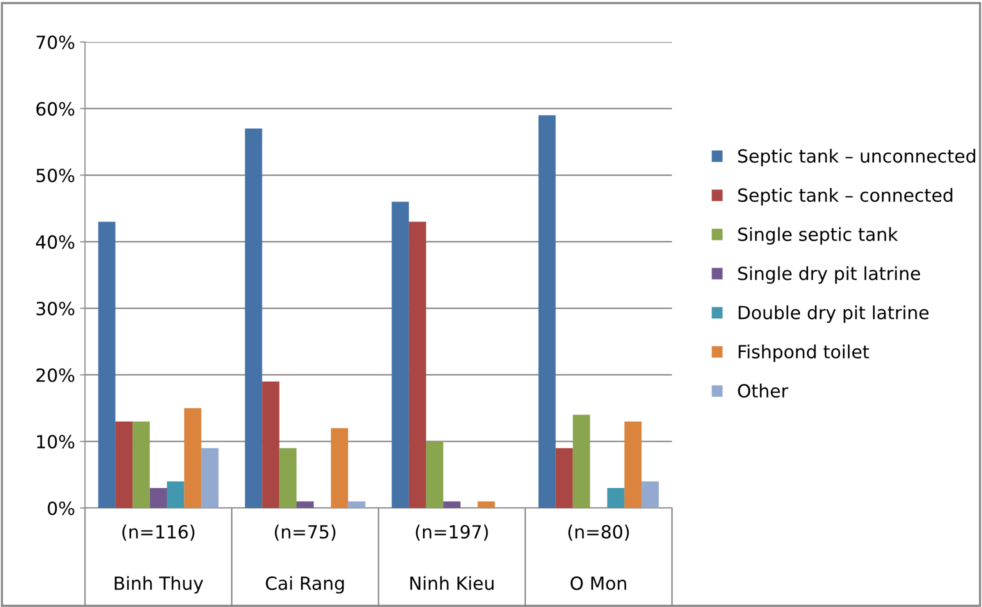 This screenshot has width=982, height=607. I want to click on y-tick-label: 30%, so click(55, 309).